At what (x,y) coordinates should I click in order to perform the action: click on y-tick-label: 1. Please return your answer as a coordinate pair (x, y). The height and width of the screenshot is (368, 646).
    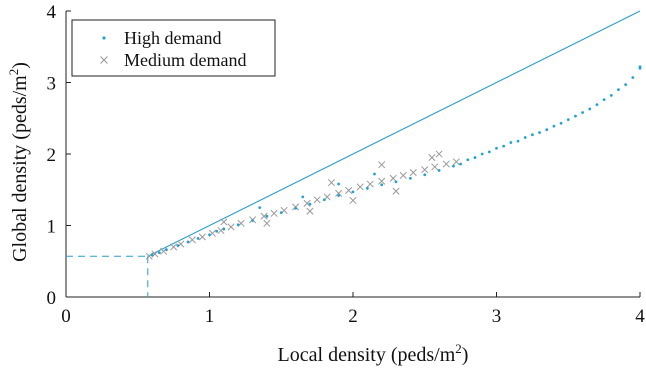
    Looking at the image, I should click on (52, 227).